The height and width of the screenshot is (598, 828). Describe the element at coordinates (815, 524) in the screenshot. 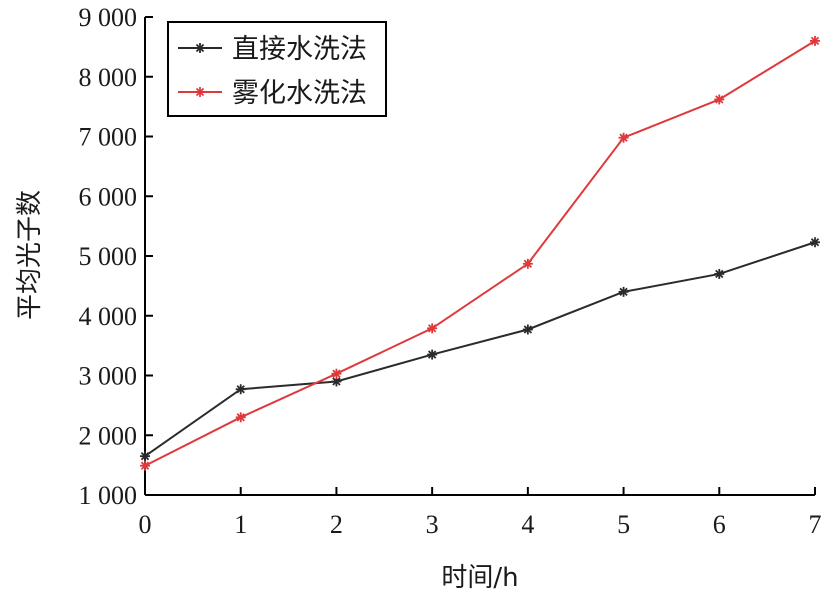

I see `x-tick-label: 7` at that location.